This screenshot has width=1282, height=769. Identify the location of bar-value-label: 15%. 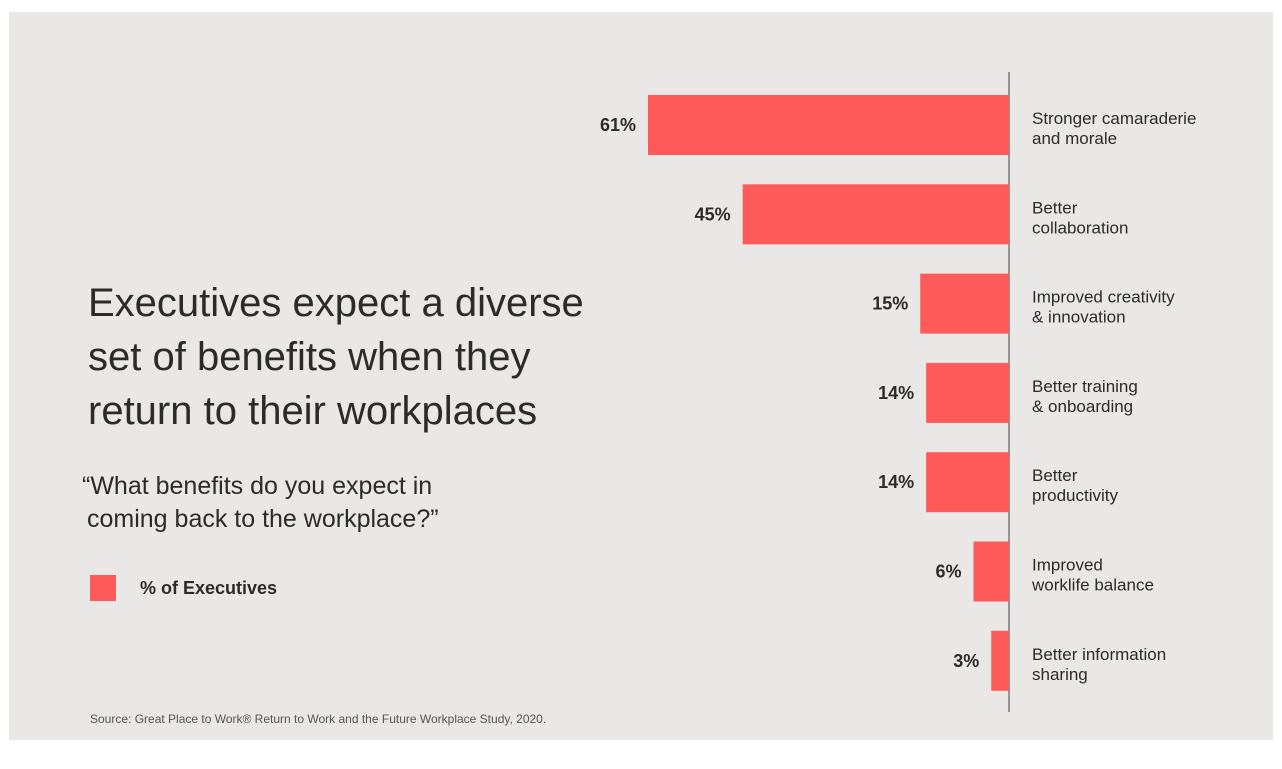
(890, 304).